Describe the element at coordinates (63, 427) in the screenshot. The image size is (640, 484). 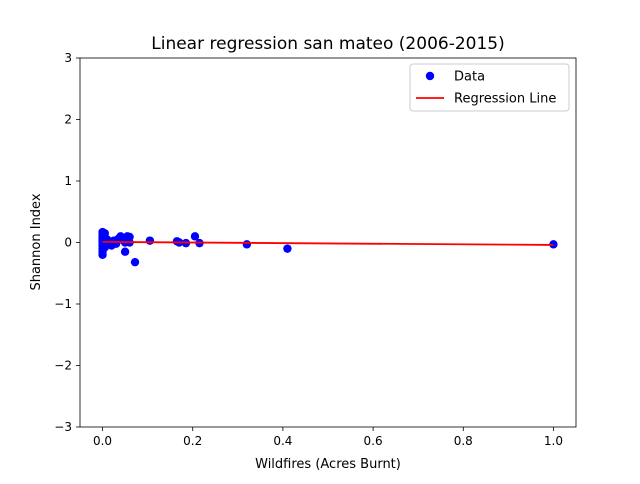
I see `y-tick-label: −3` at that location.